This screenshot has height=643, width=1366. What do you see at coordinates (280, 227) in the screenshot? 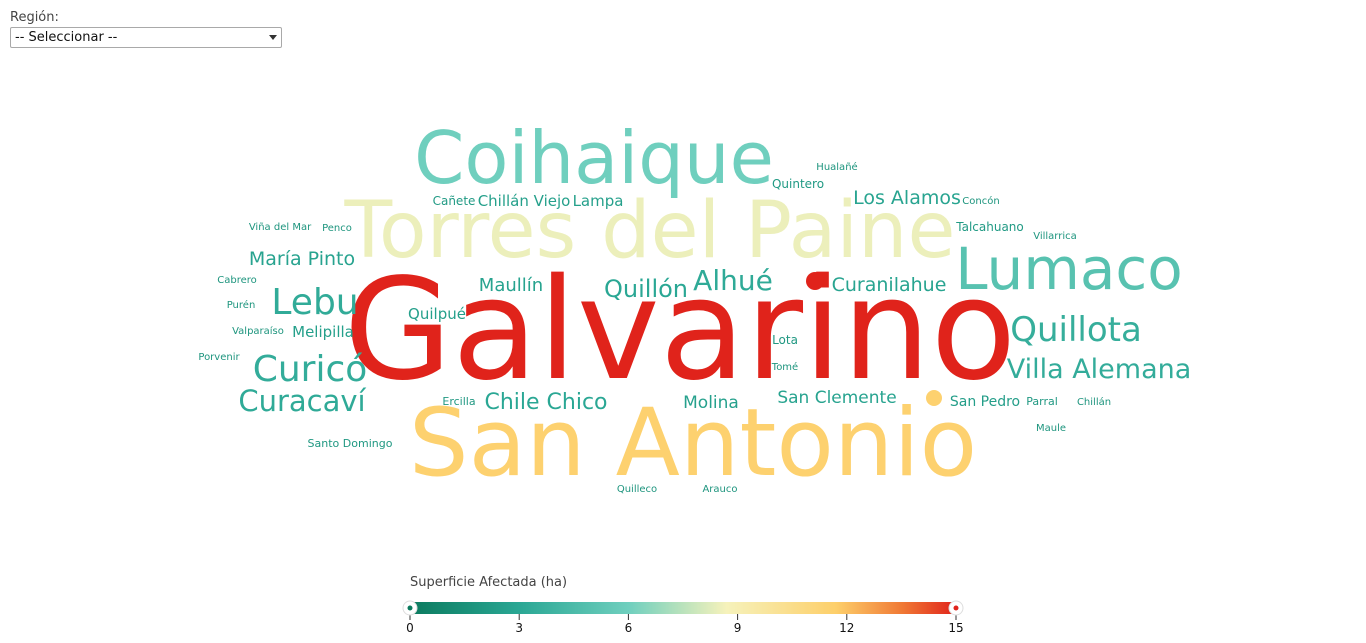
I see `word-viña-del-mar: Viña del Mar` at bounding box center [280, 227].